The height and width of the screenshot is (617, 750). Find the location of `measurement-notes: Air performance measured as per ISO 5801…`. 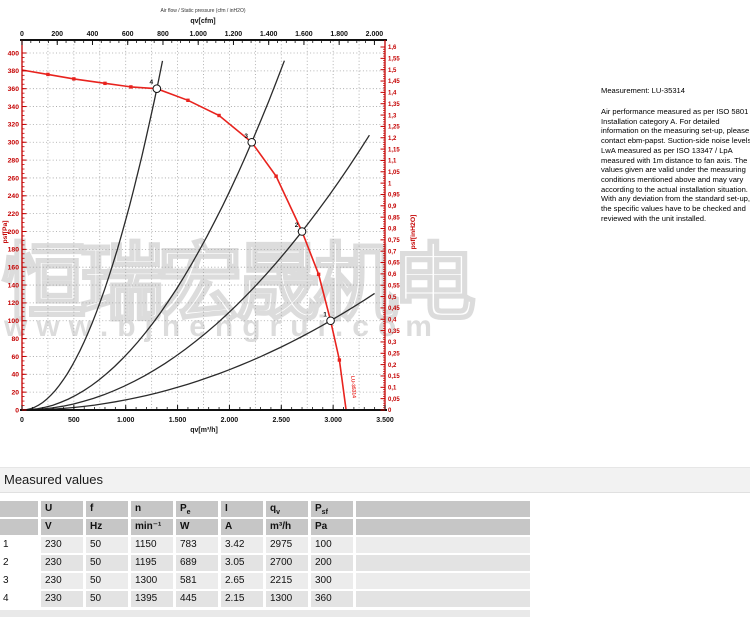

measurement-notes: Air performance measured as per ISO 5801… is located at coordinates (675, 165).